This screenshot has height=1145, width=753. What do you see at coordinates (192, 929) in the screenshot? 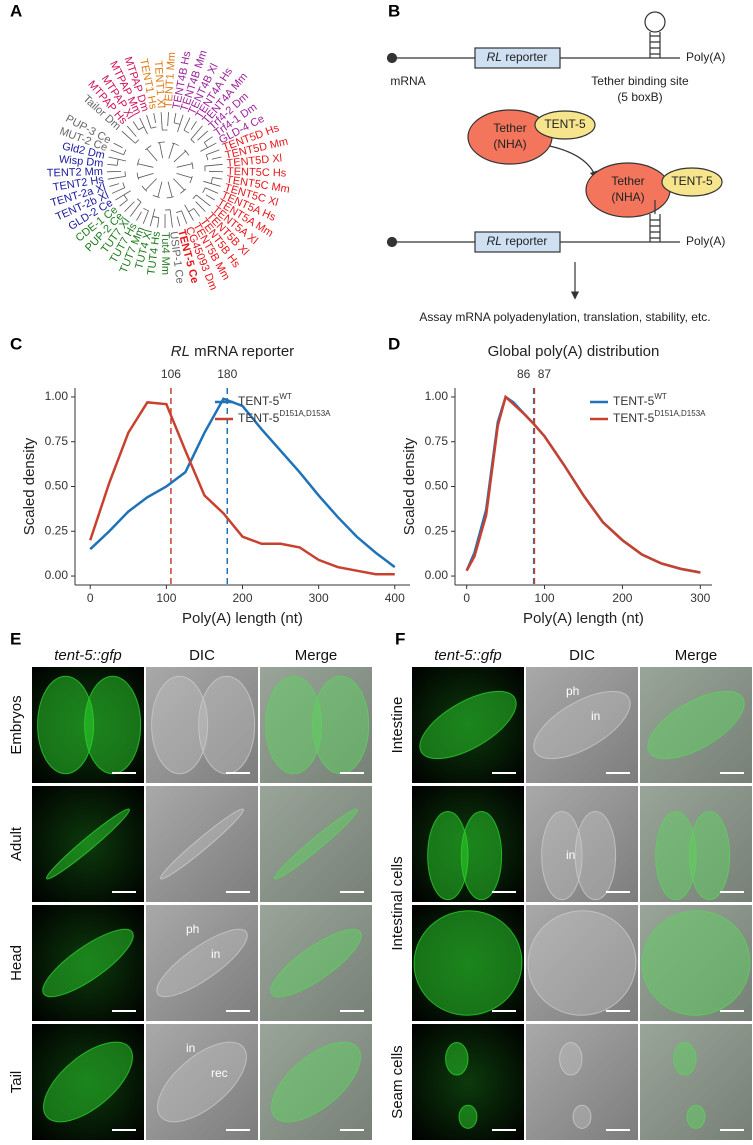
I see `annotation: ph` at bounding box center [192, 929].